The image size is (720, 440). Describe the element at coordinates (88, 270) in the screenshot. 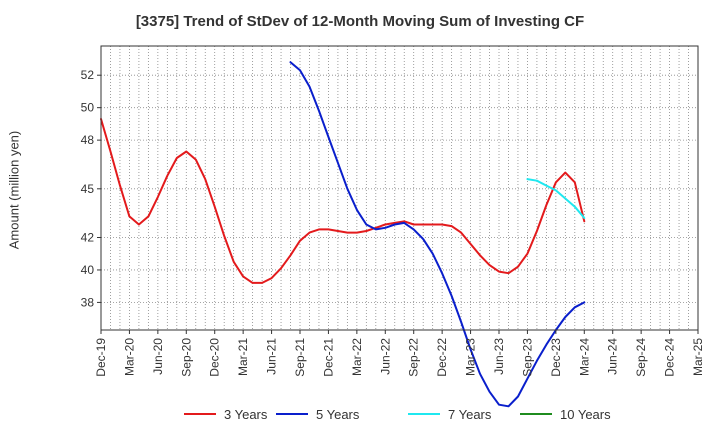

I see `y-tick-label: 40` at that location.